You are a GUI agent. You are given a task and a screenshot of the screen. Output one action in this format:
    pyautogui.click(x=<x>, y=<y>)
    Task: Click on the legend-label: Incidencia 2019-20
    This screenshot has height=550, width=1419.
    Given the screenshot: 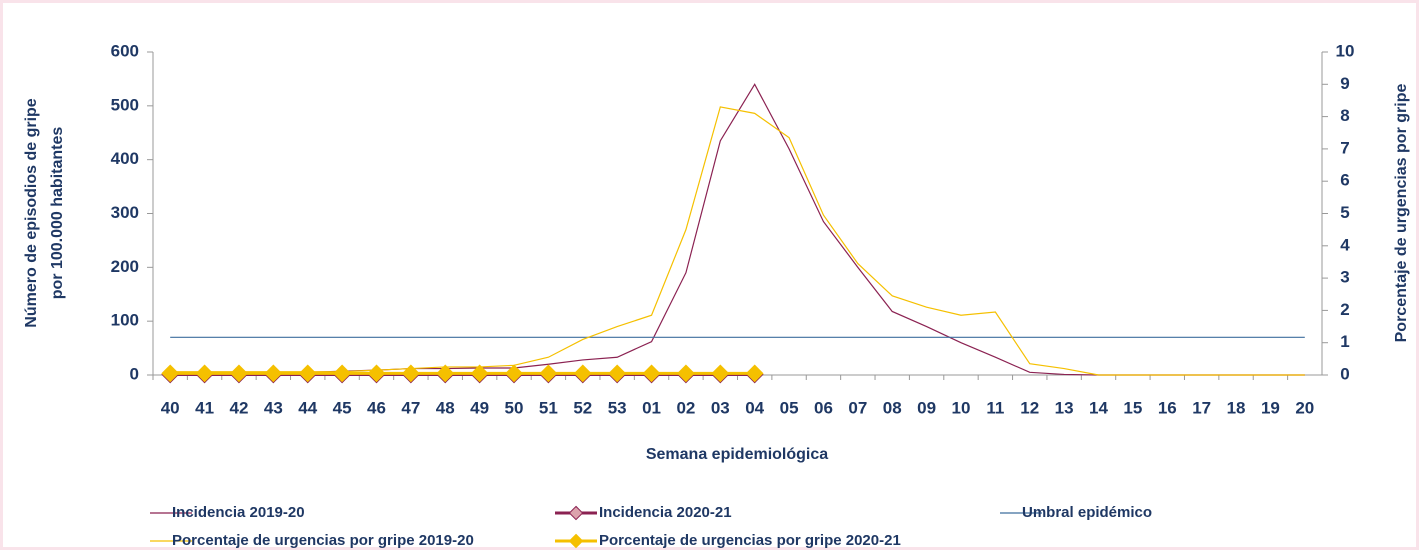 What is the action you would take?
    pyautogui.click(x=238, y=512)
    